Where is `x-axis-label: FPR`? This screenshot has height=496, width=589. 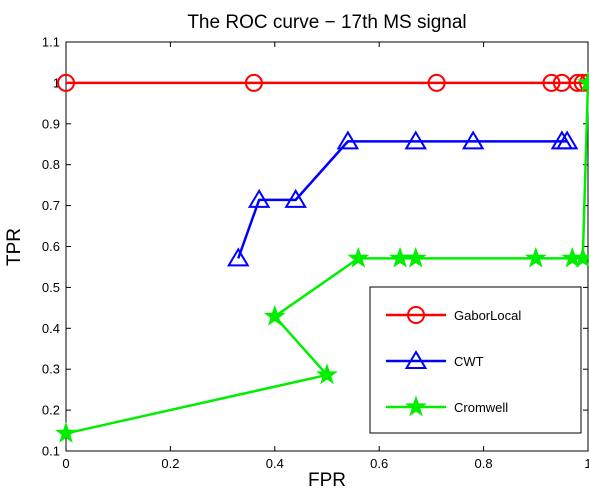
x-axis-label: FPR is located at coordinates (327, 480).